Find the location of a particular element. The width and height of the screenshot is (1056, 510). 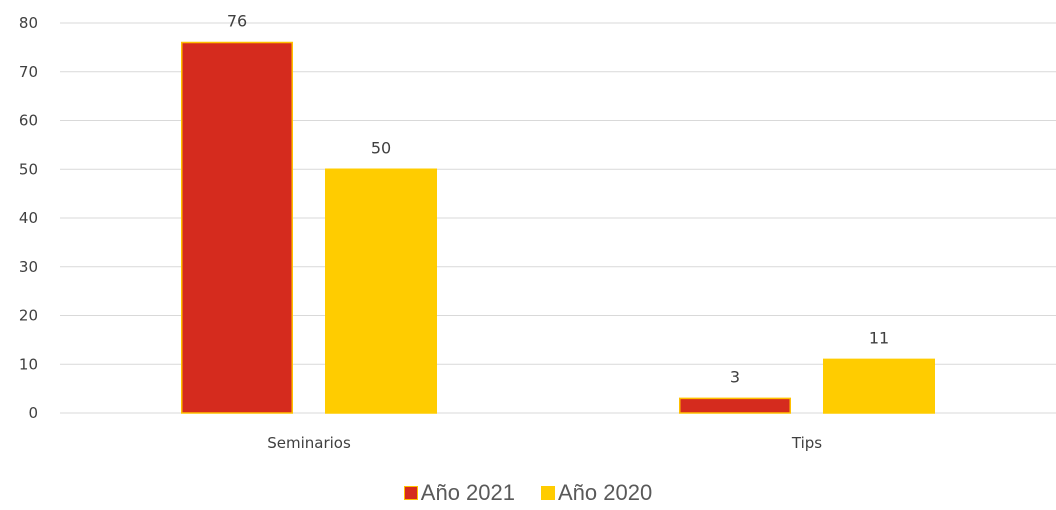

y-axis-ticks: 0 10 20 30 40 50 60 70 80 is located at coordinates (28, 218).